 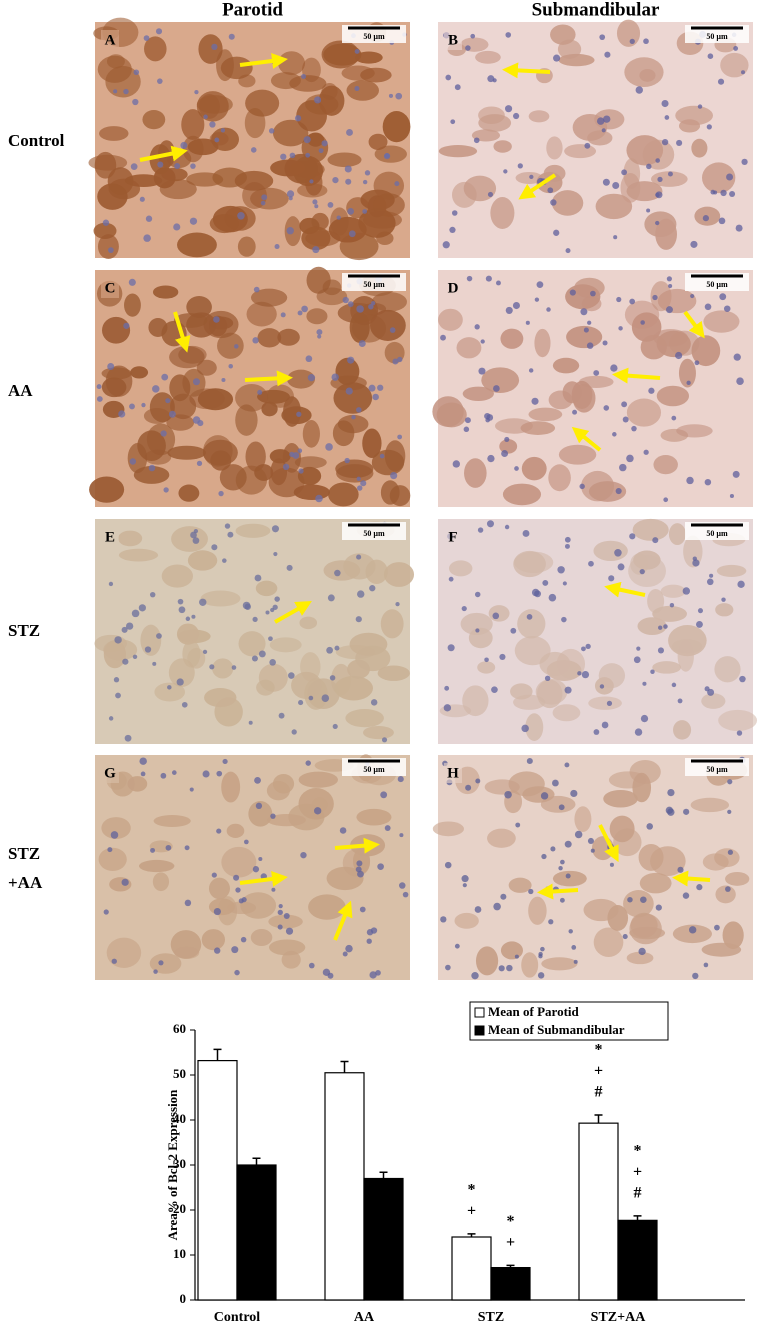 I want to click on legend-label: Mean of Parotid, so click(x=534, y=1011).